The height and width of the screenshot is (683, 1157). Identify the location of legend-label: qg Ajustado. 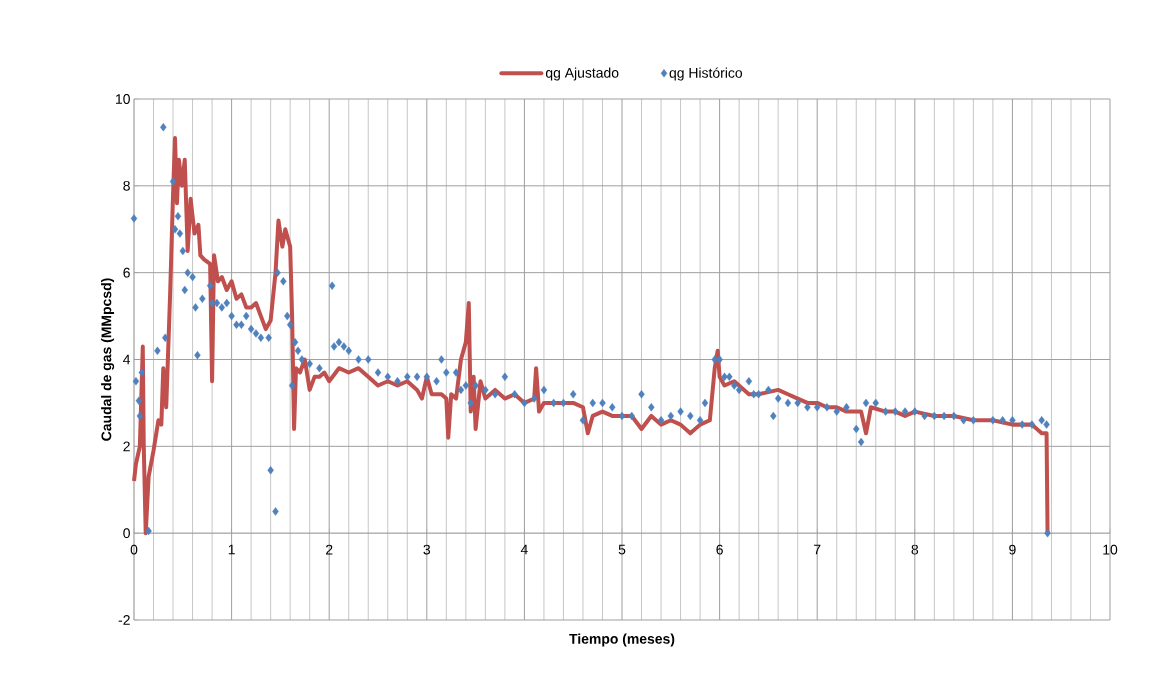
(582, 74).